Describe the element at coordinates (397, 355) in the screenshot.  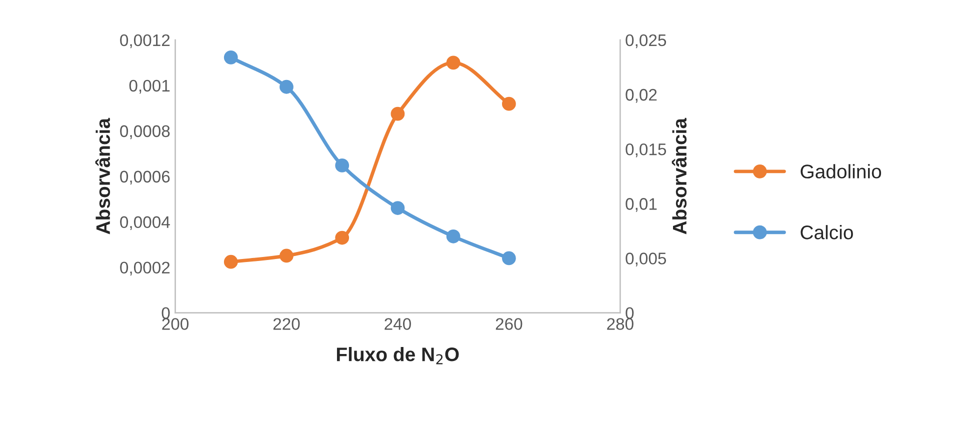
I see `x-axis-title: Fluxo de N$_{2}$O` at that location.